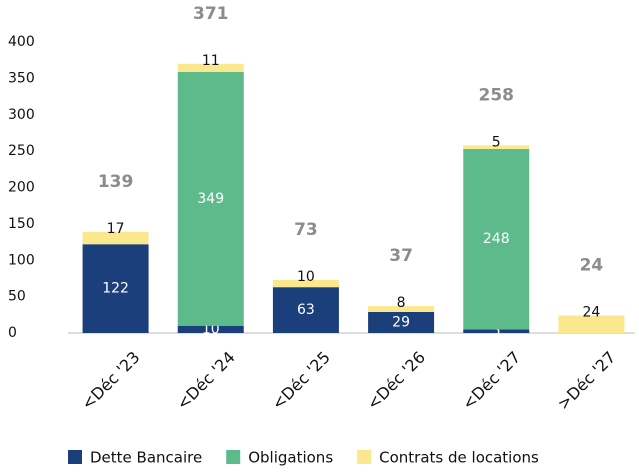  I want to click on legend-label: Dette Bancaire, so click(146, 458).